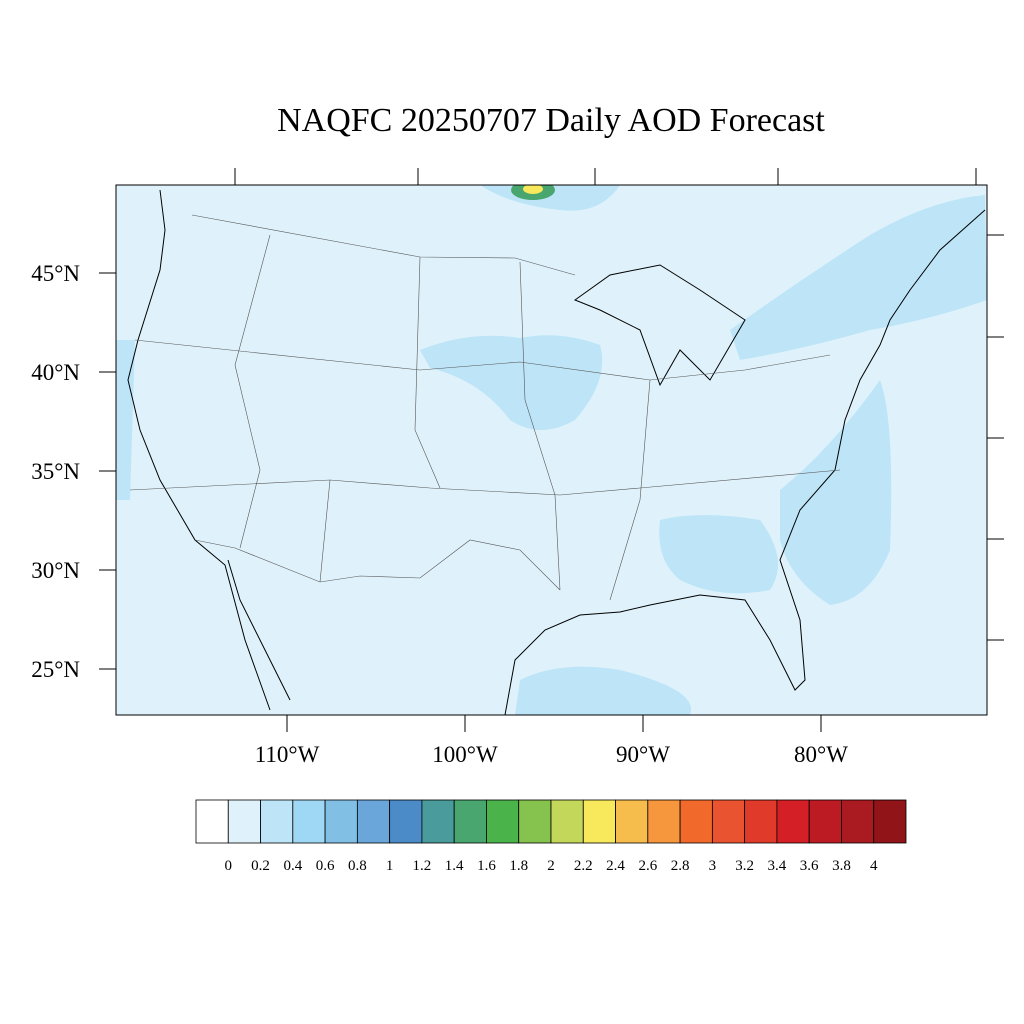 Image resolution: width=1024 pixels, height=1024 pixels. I want to click on colorbar-label: 2.4, so click(615, 866).